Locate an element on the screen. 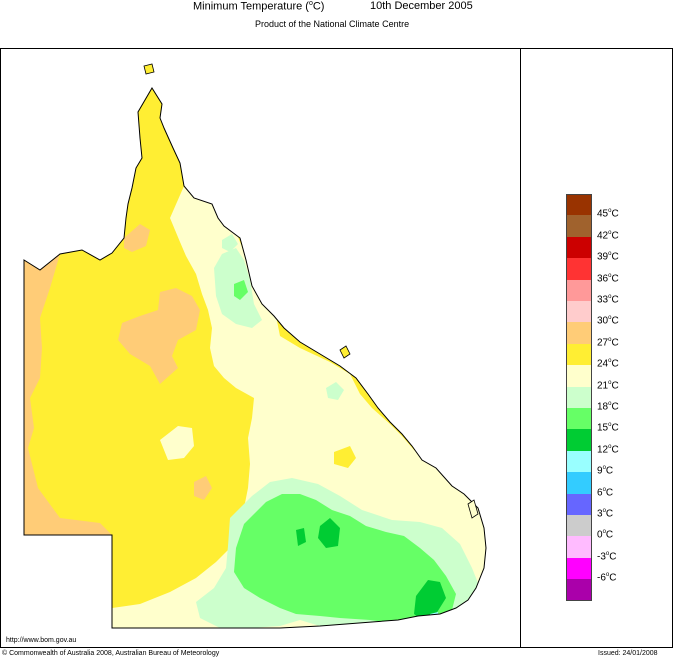 The image size is (674, 659). title-label: Minimum Temperature (oC) is located at coordinates (259, 6).